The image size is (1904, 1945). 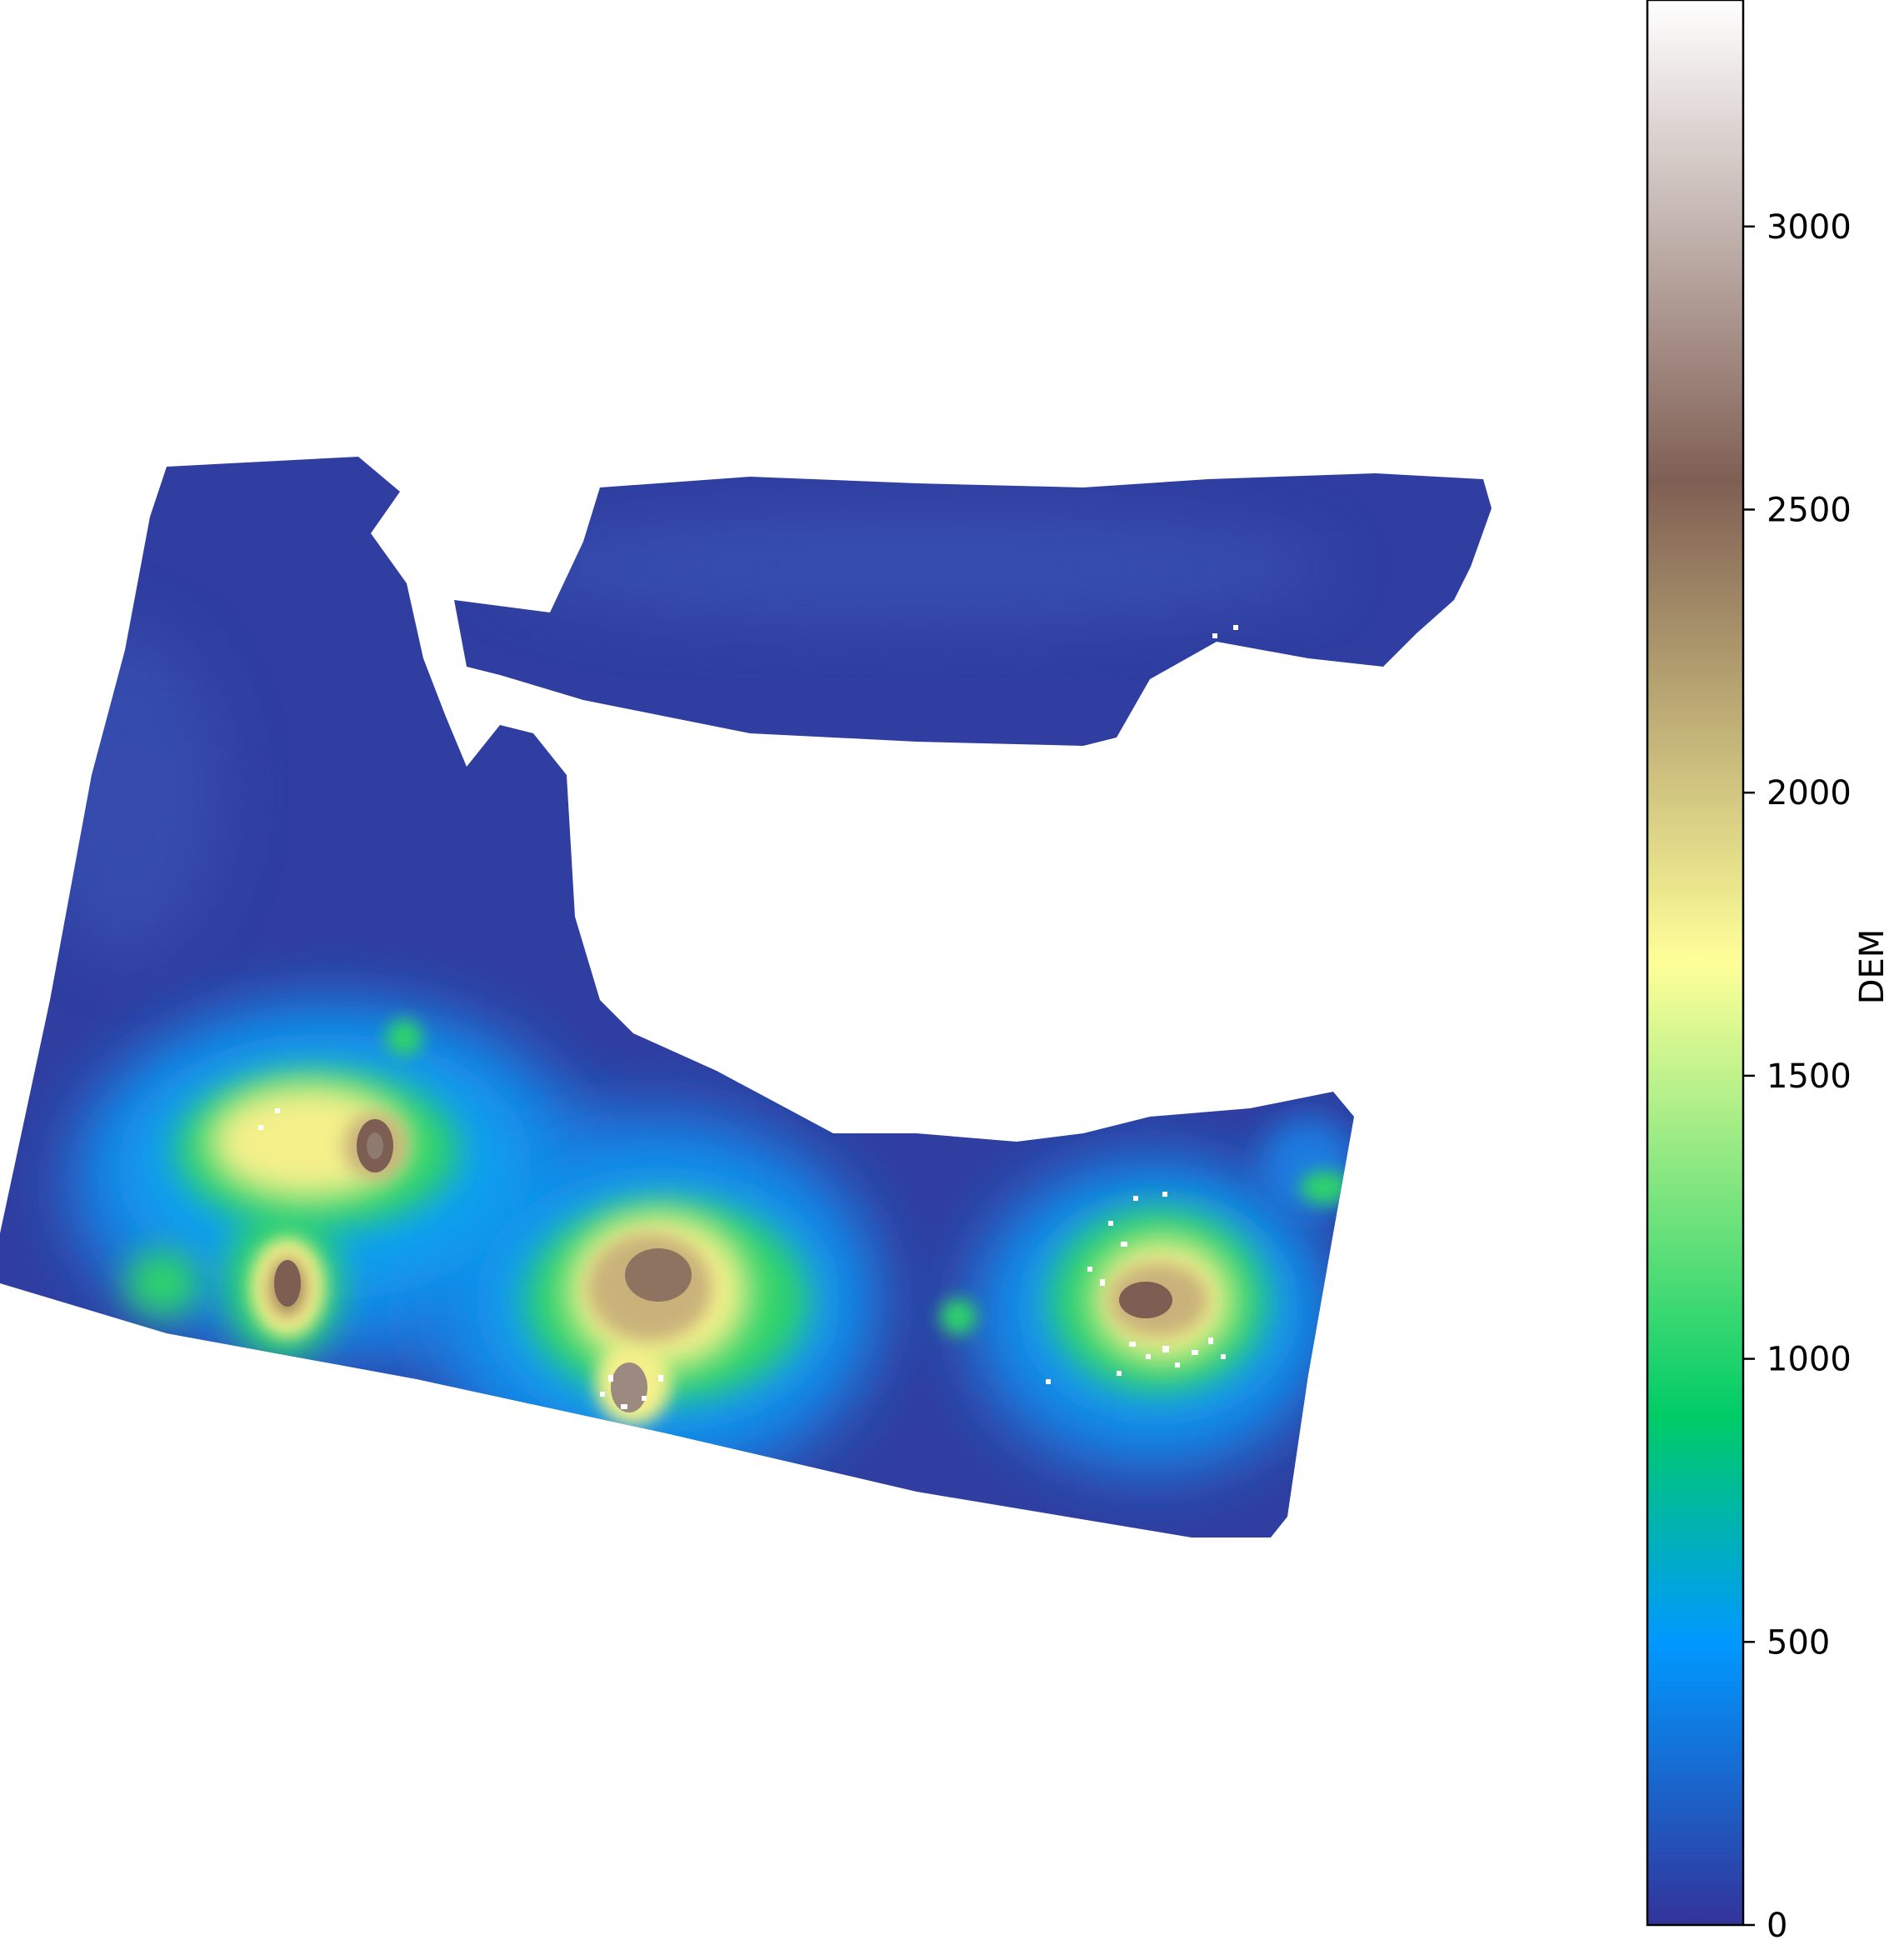 I want to click on colorbar-gradient, so click(x=1695, y=962).